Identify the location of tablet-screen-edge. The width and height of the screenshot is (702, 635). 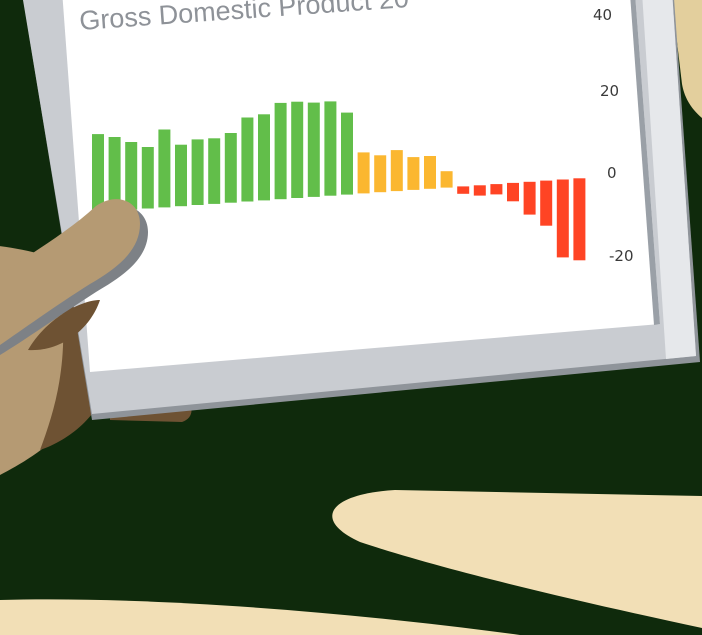
(645, 162).